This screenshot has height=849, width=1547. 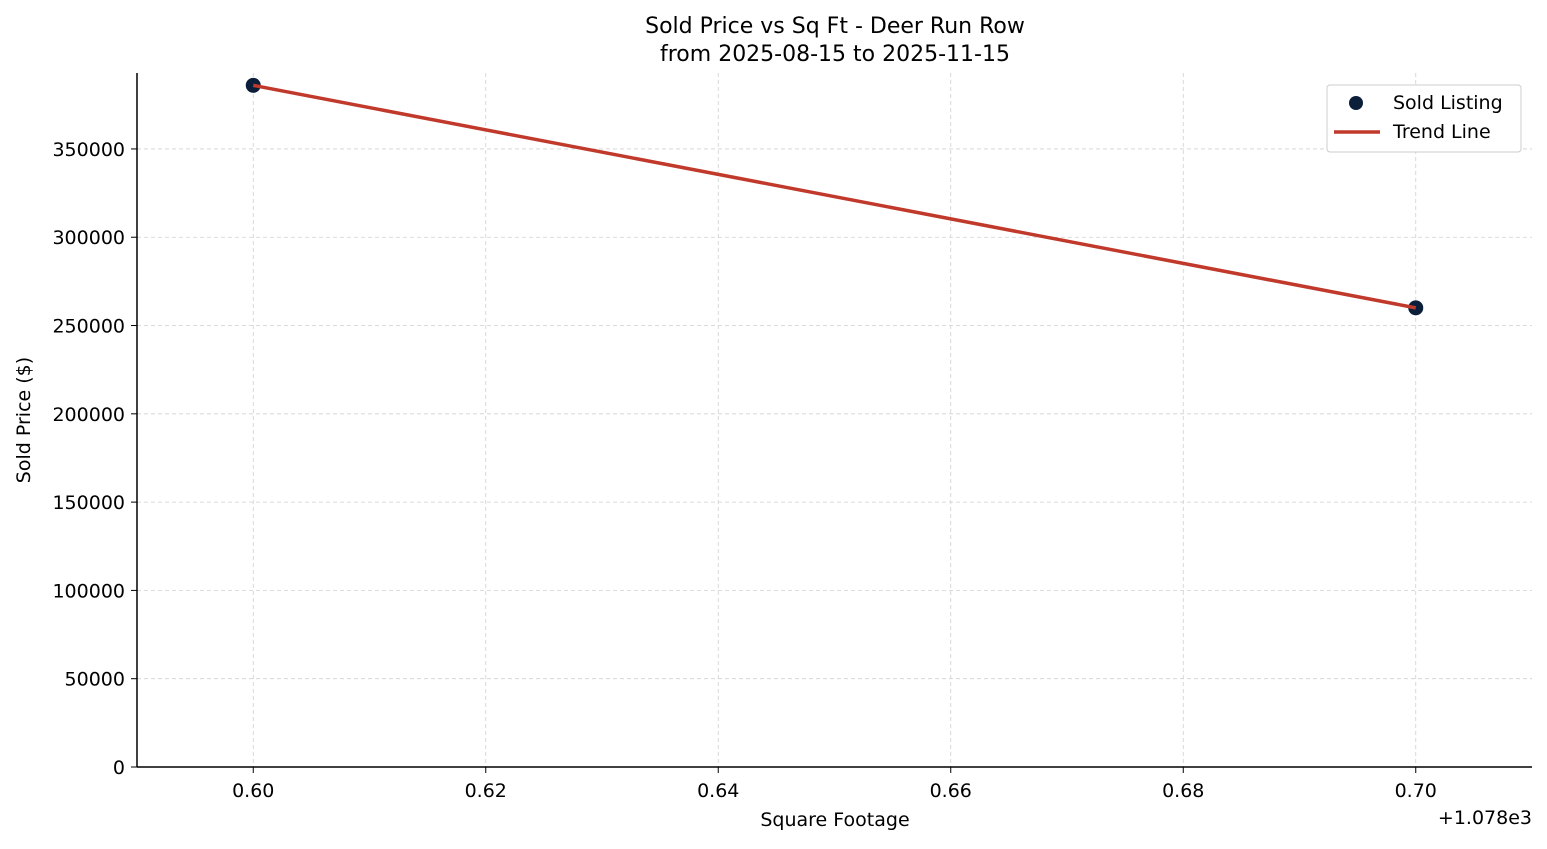 I want to click on y-tick-label: 100000, so click(x=88, y=591).